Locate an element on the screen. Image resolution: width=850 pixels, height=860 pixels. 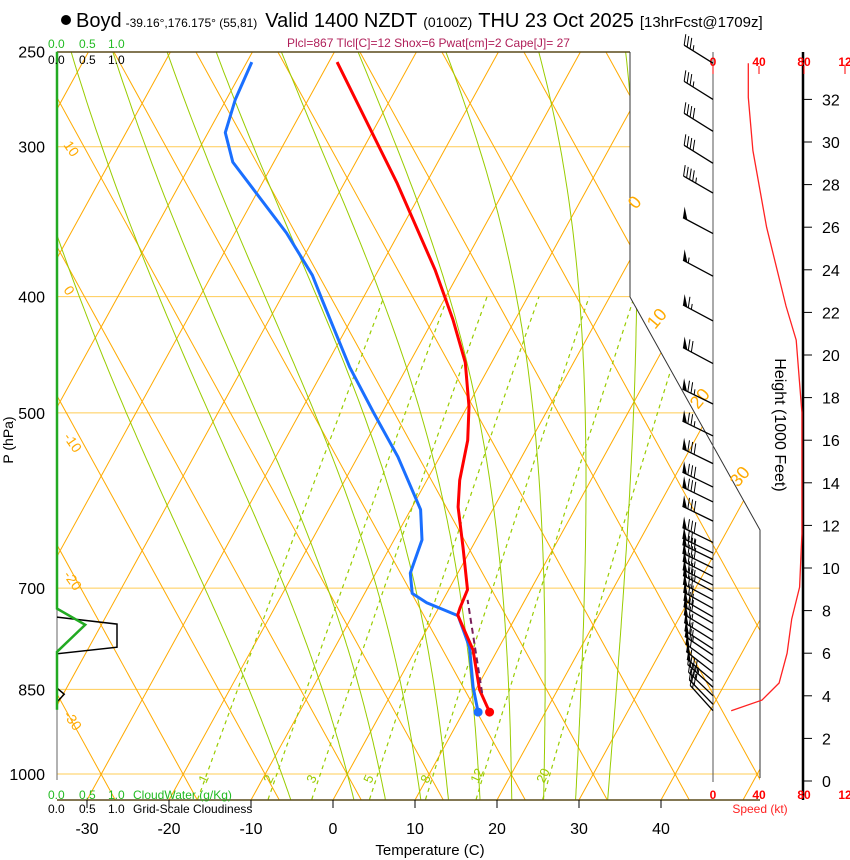
wind-panel is located at coordinates (742, 373).